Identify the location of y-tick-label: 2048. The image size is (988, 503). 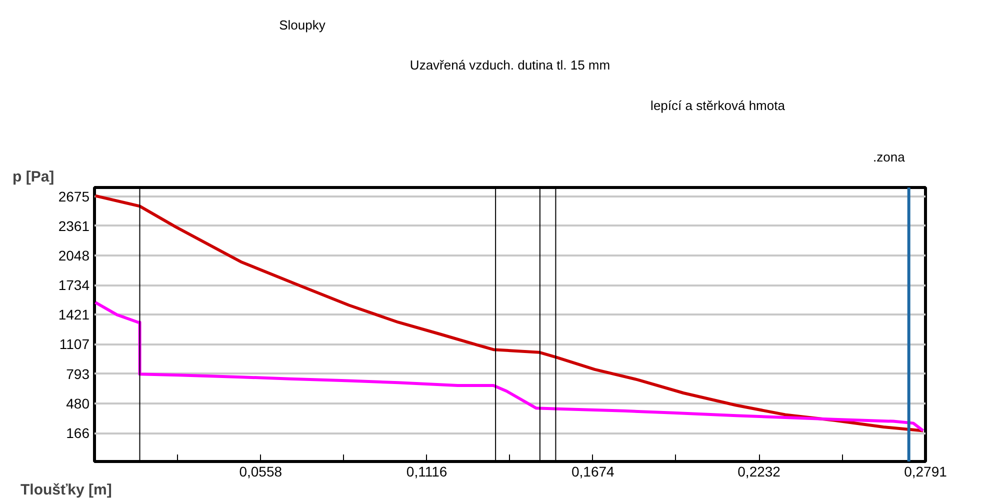
(74, 255).